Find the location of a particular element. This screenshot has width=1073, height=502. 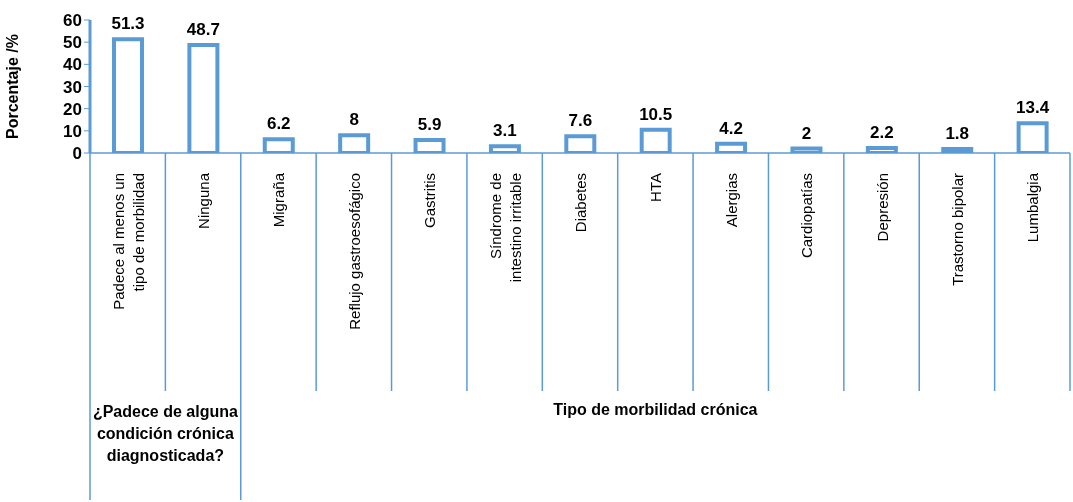

x-tick-label: Padece al menos un tipo de morbilidad is located at coordinates (128, 241).